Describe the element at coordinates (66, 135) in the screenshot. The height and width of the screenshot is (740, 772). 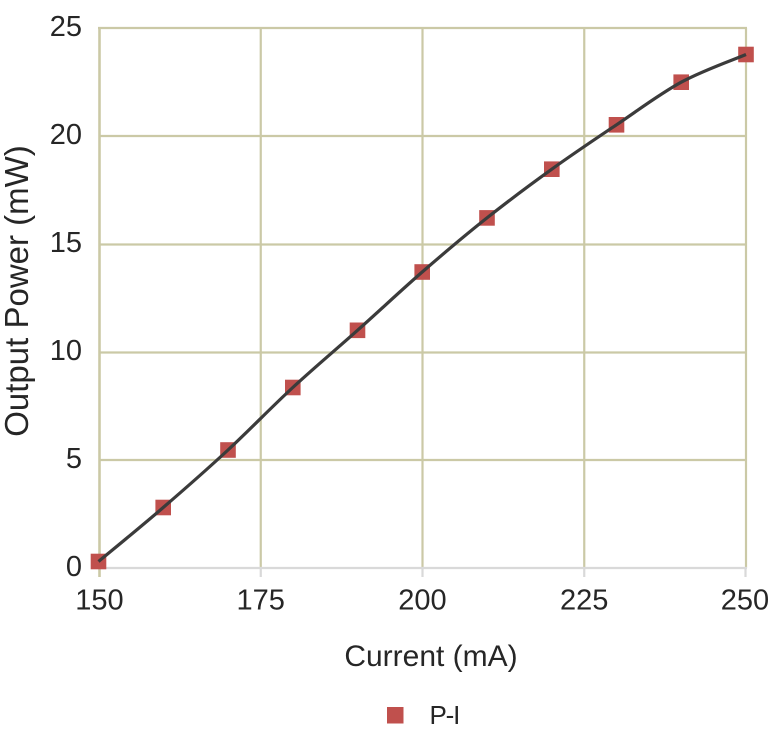
I see `svg-text: 20` at that location.